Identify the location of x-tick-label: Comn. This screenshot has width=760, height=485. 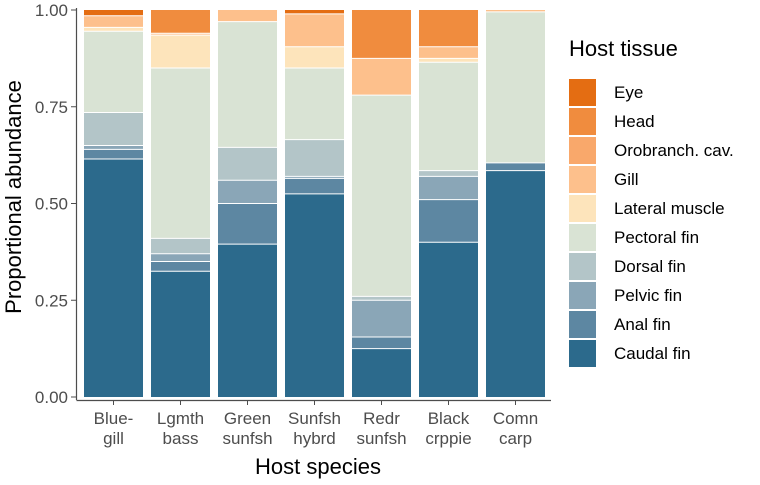
(515, 418).